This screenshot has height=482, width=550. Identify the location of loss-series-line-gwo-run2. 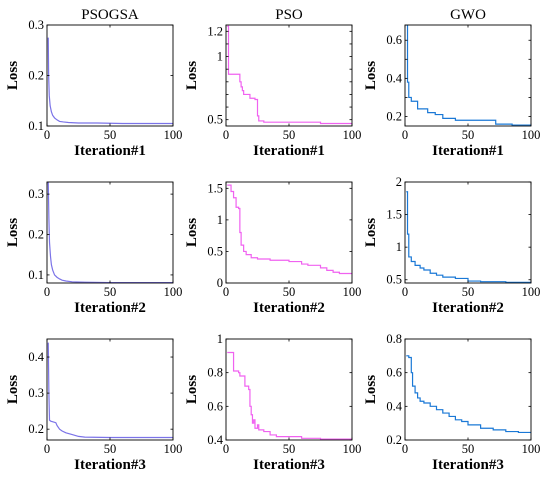
(468, 237).